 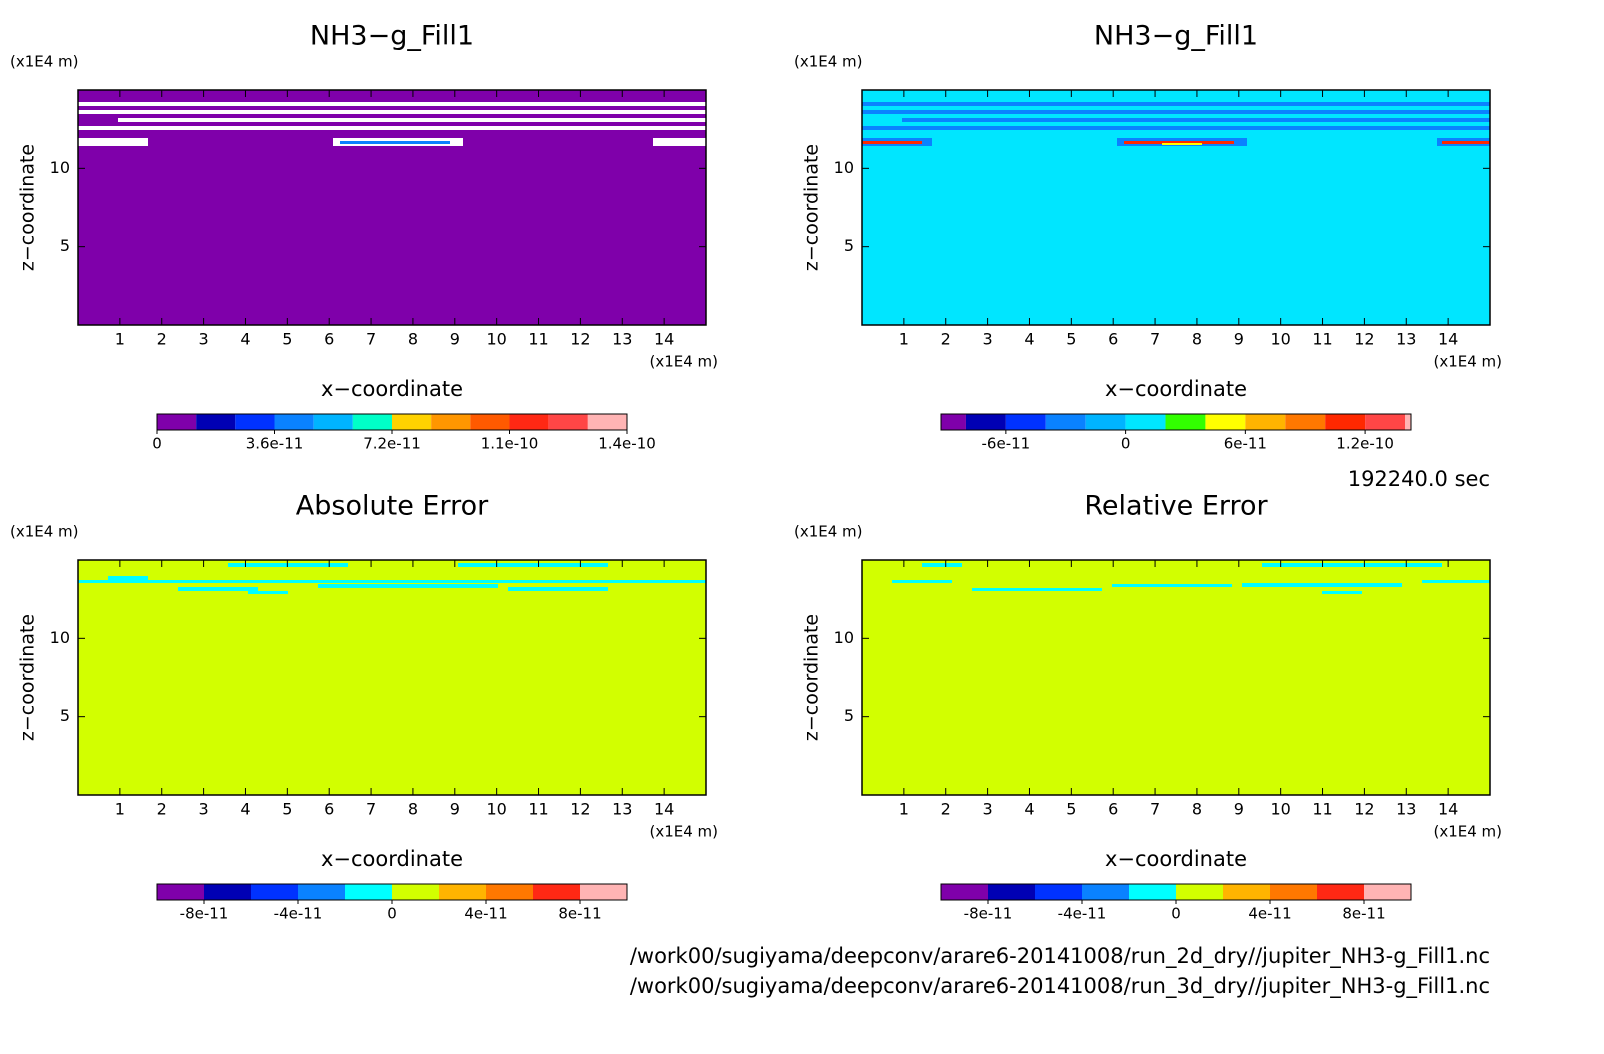 I want to click on colorbar-tick-label: 3.6e-11, so click(x=275, y=444).